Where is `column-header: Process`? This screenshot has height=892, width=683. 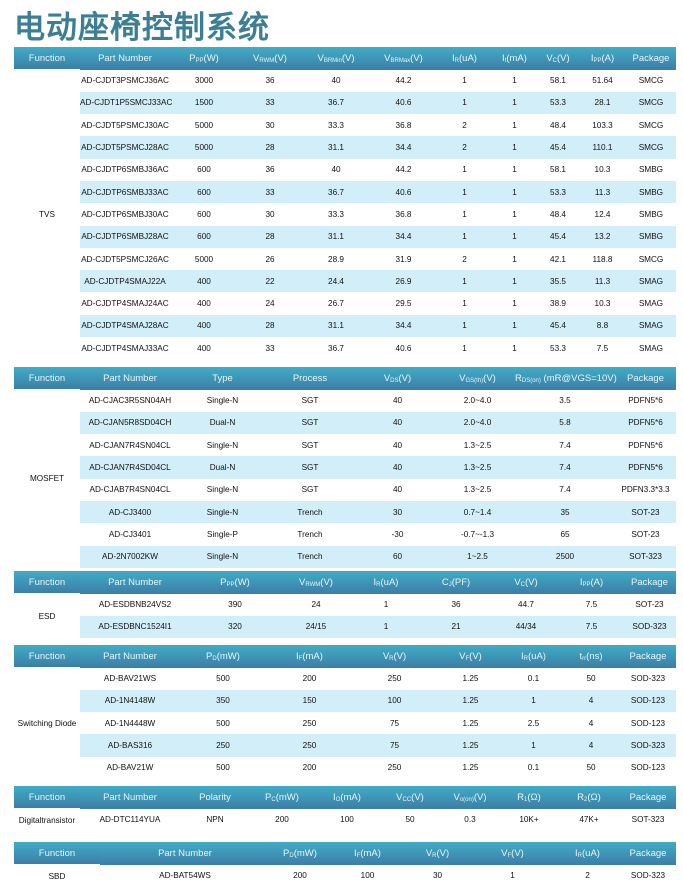 column-header: Process is located at coordinates (310, 378).